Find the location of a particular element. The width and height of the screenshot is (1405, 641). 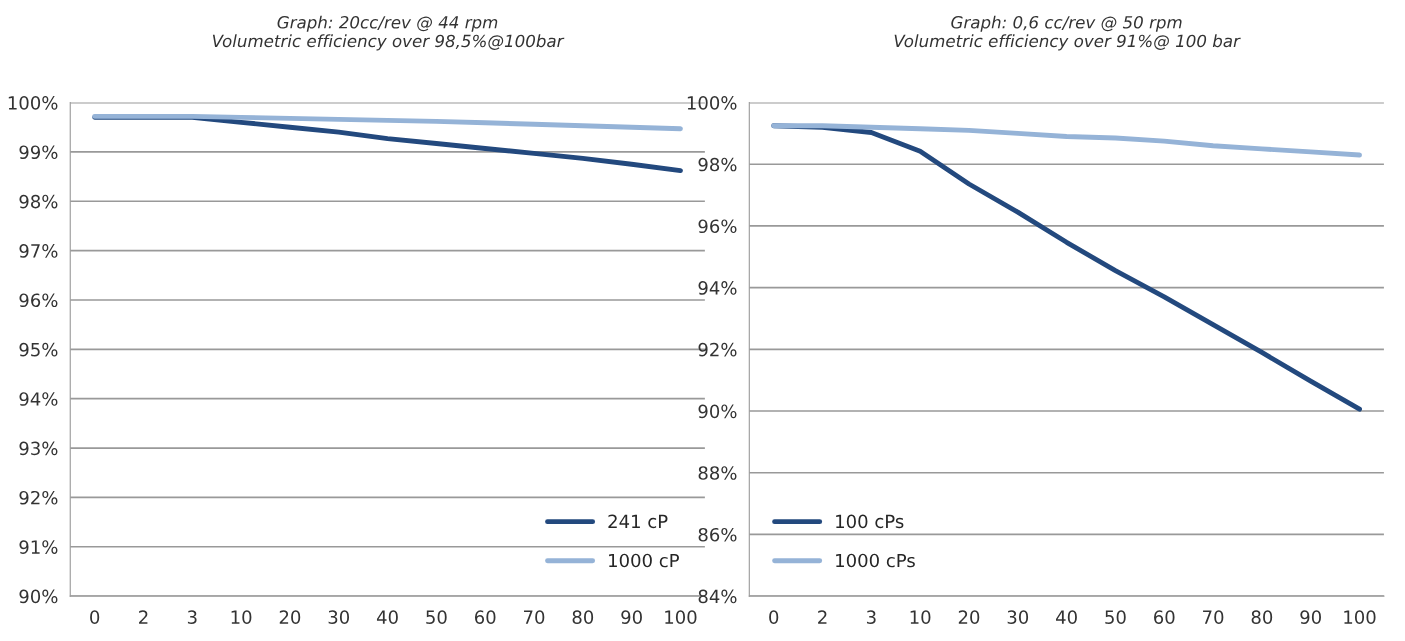

legend-label: 1000 cP is located at coordinates (644, 560).